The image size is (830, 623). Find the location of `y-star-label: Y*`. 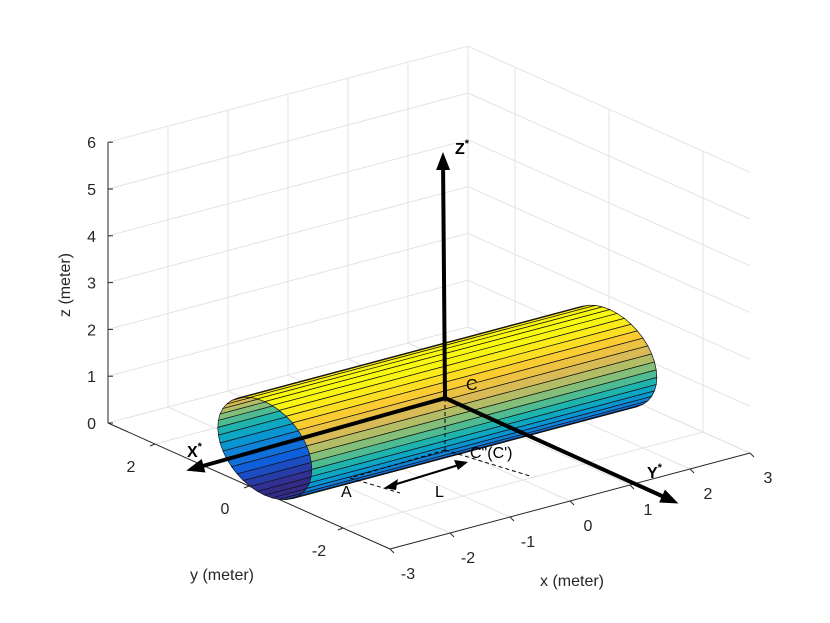

y-star-label: Y* is located at coordinates (655, 472).